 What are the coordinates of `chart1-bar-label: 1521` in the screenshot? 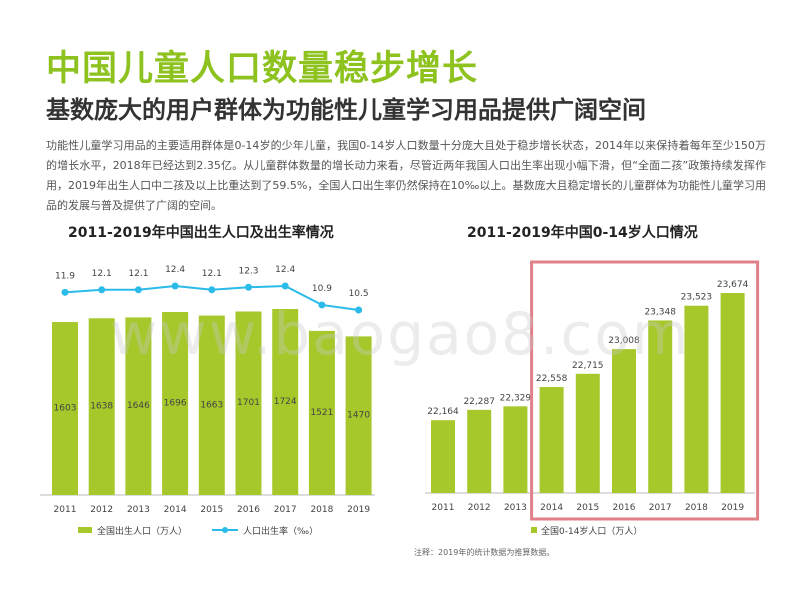 It's located at (321, 413).